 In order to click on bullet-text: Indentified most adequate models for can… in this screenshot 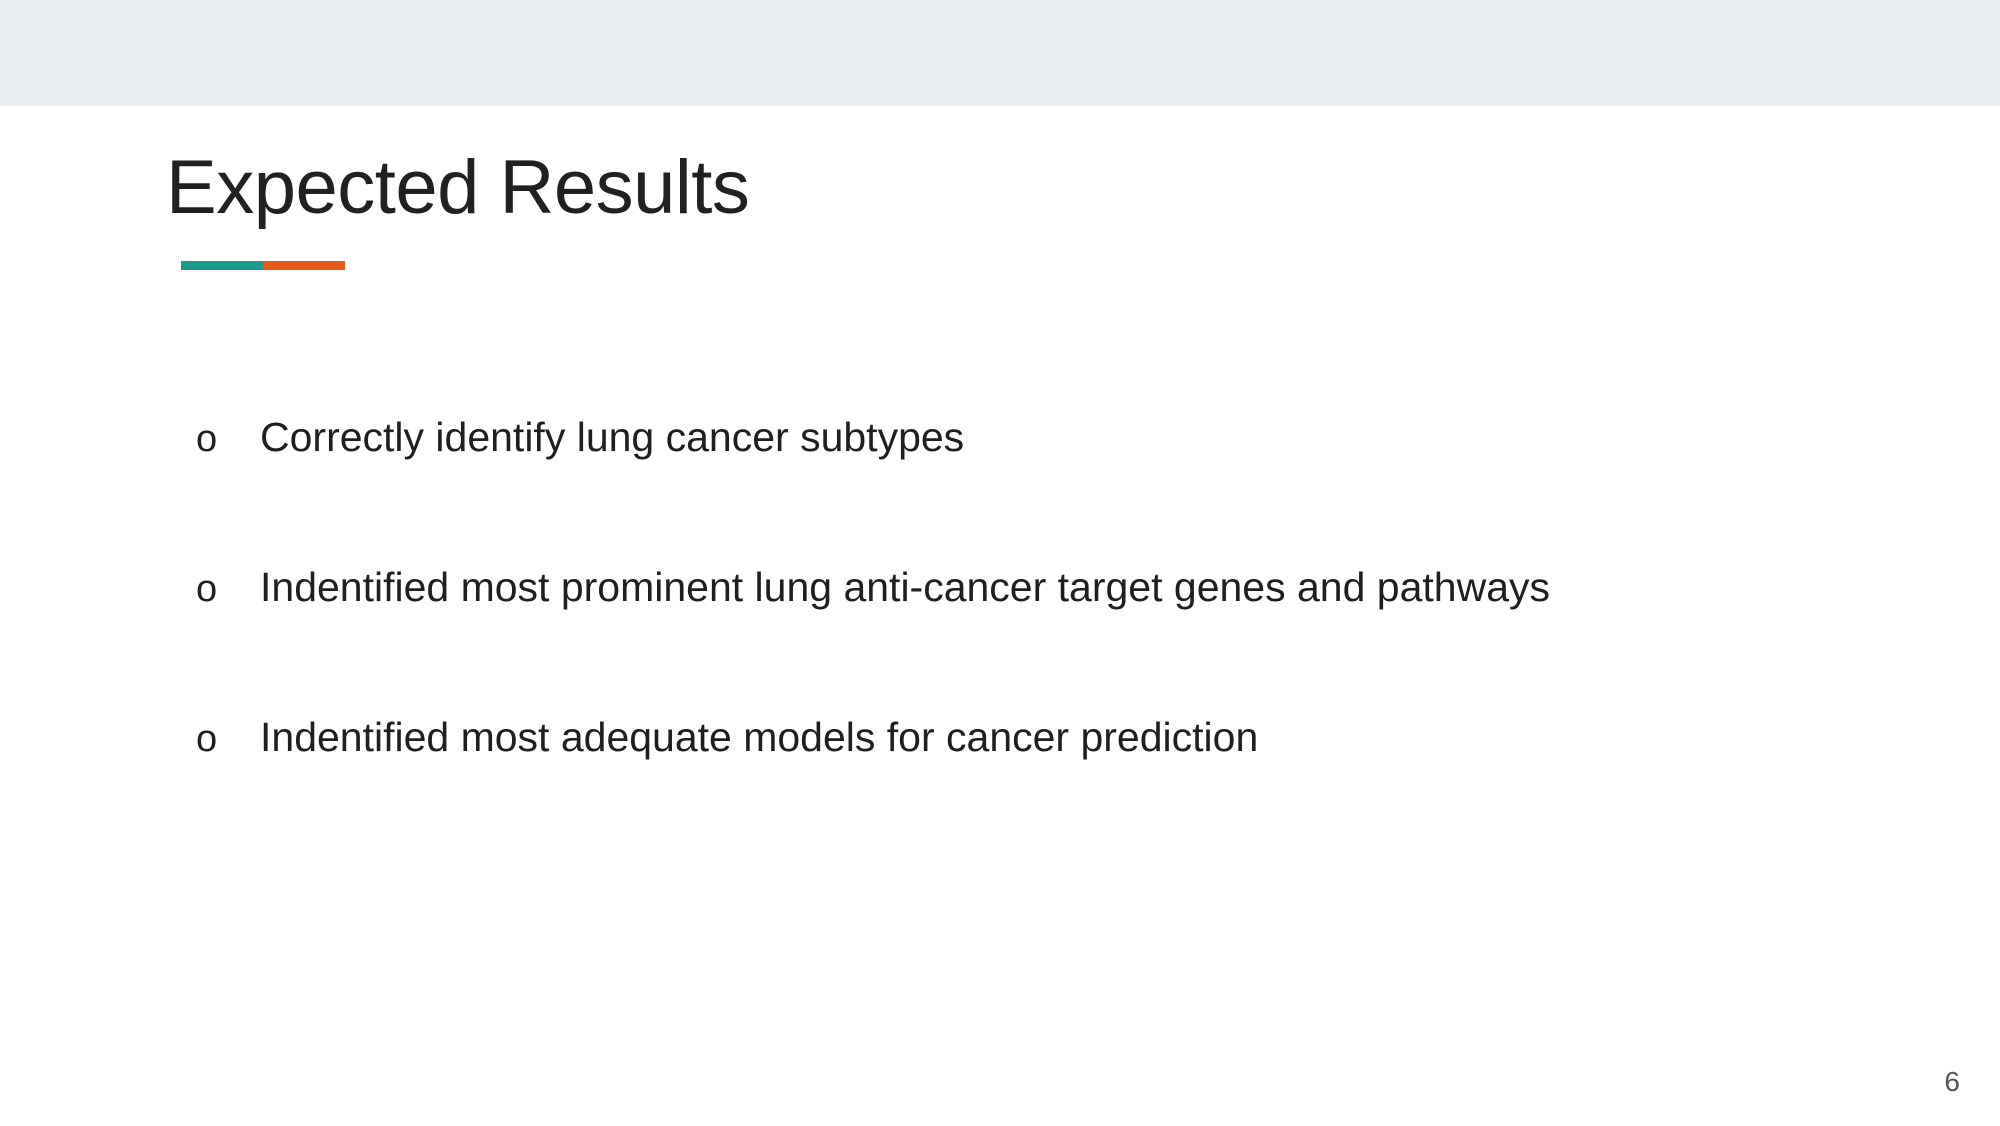, I will do `click(759, 737)`.